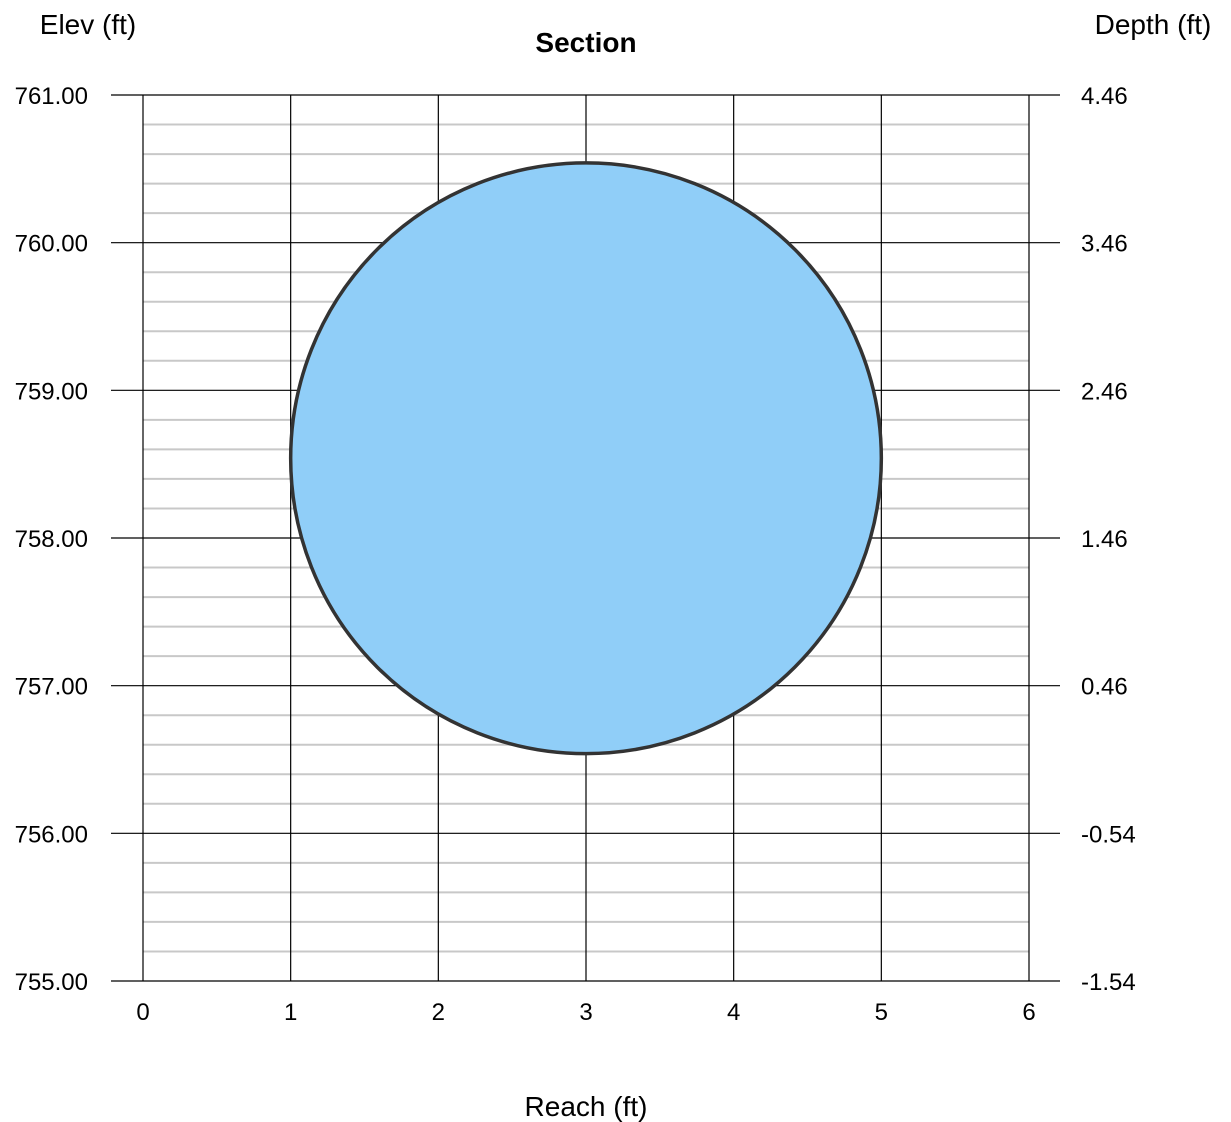 The height and width of the screenshot is (1122, 1231). I want to click on x-tick-labels: 0 1 2 3 4 5 6, so click(585, 1012).